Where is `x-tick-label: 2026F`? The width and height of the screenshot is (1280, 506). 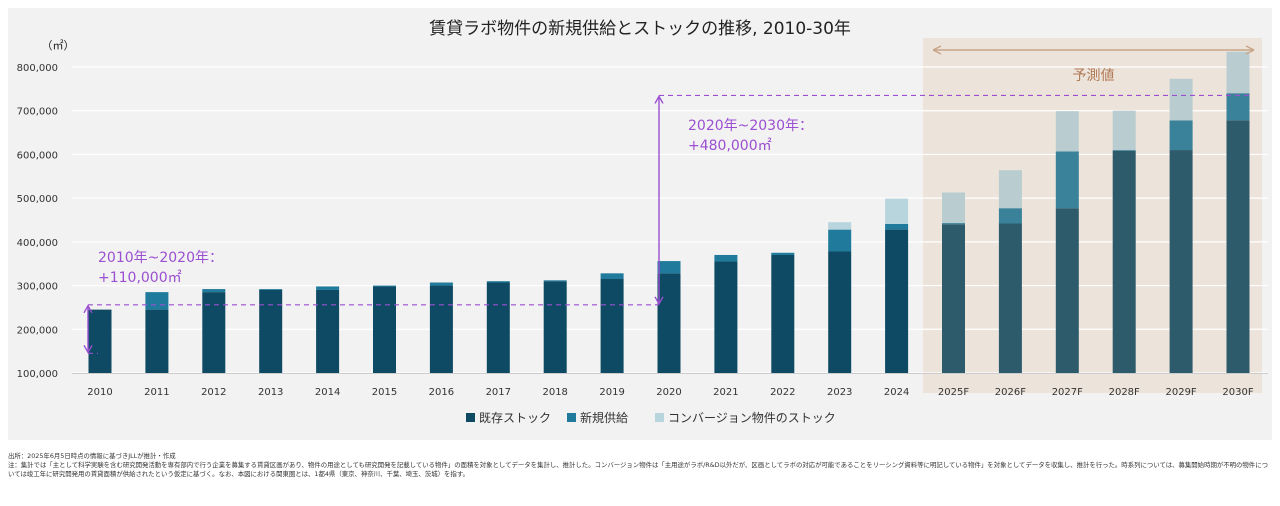
x-tick-label: 2026F is located at coordinates (1010, 392).